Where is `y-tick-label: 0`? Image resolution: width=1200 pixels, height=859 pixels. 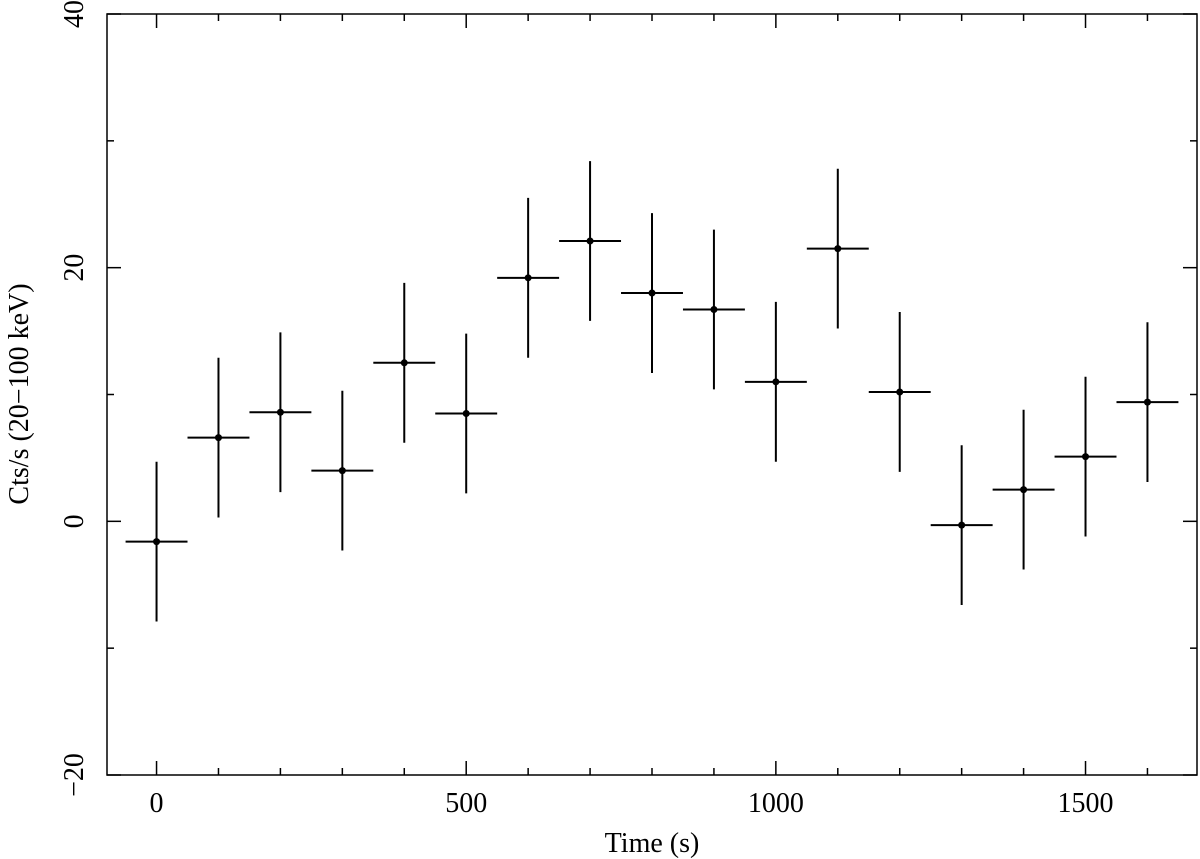
y-tick-label: 0 is located at coordinates (74, 521).